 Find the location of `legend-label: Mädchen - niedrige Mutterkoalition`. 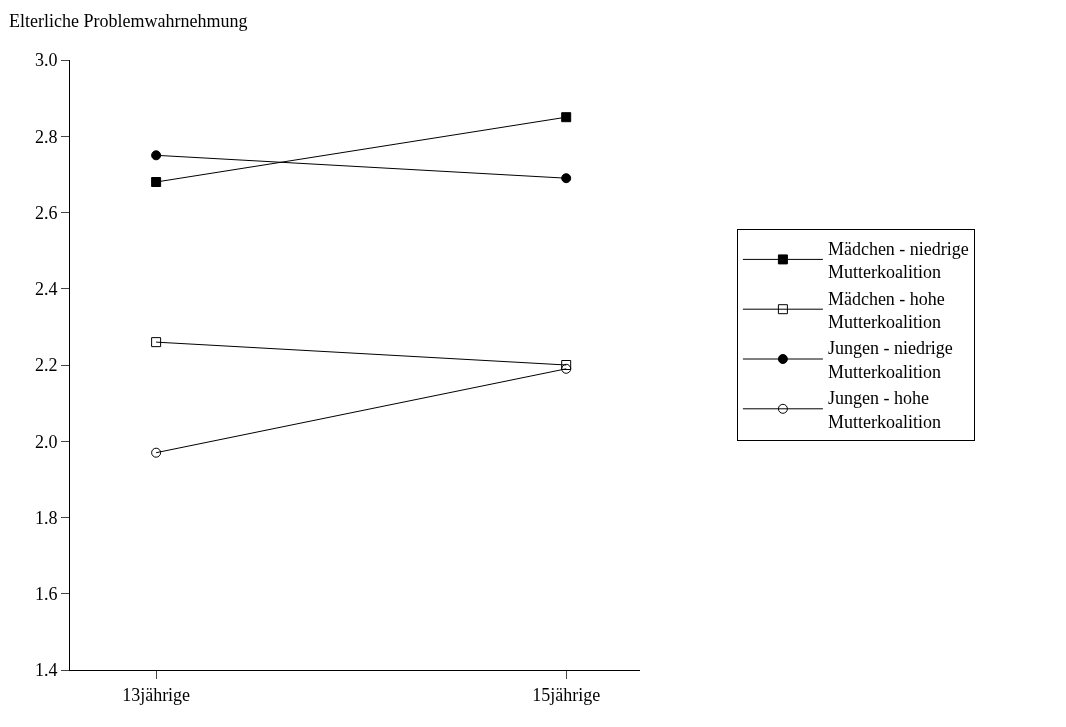

legend-label: Mädchen - niedrige Mutterkoalition is located at coordinates (898, 260).